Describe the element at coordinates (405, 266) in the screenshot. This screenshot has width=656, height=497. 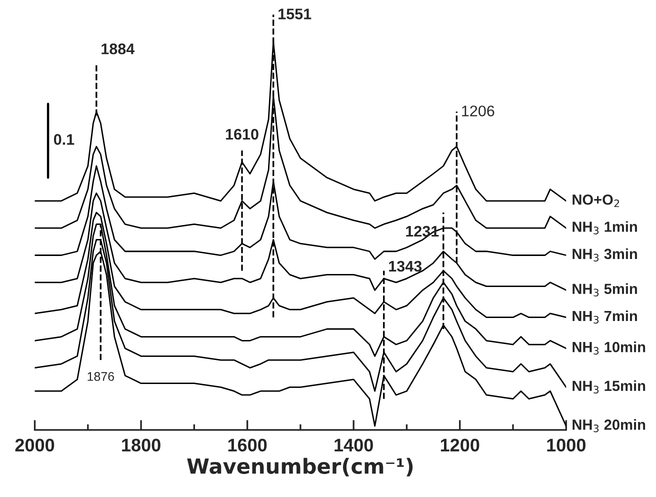
I see `ref-line-label: 1343` at that location.